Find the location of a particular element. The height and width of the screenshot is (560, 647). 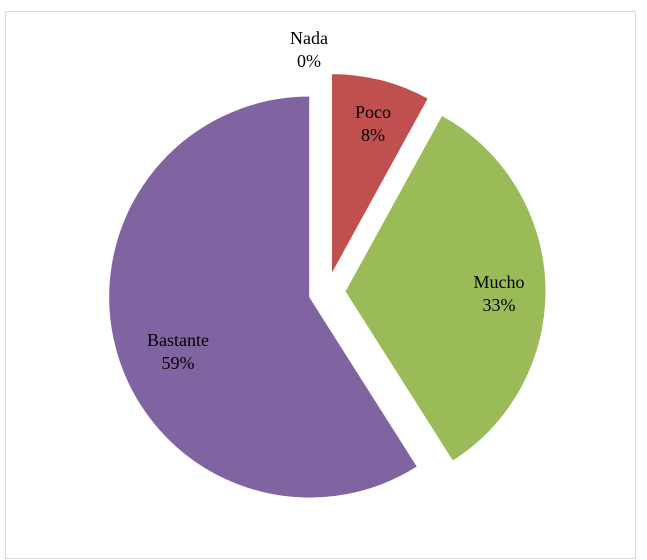

data-label-nada: Nada 0% is located at coordinates (309, 49).